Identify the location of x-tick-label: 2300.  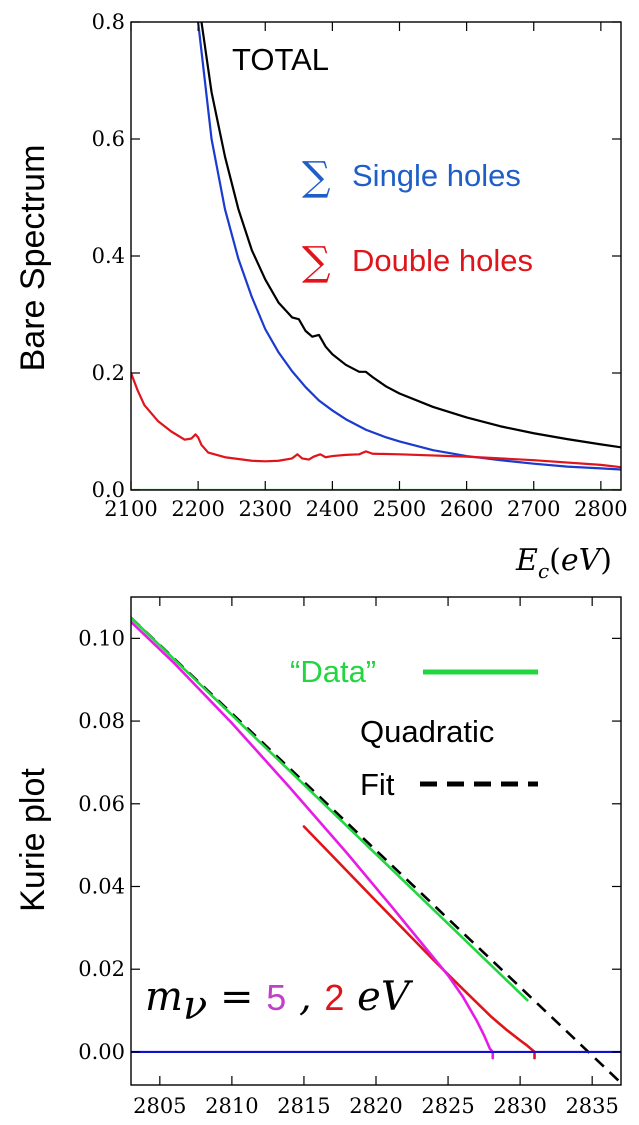
(265, 509).